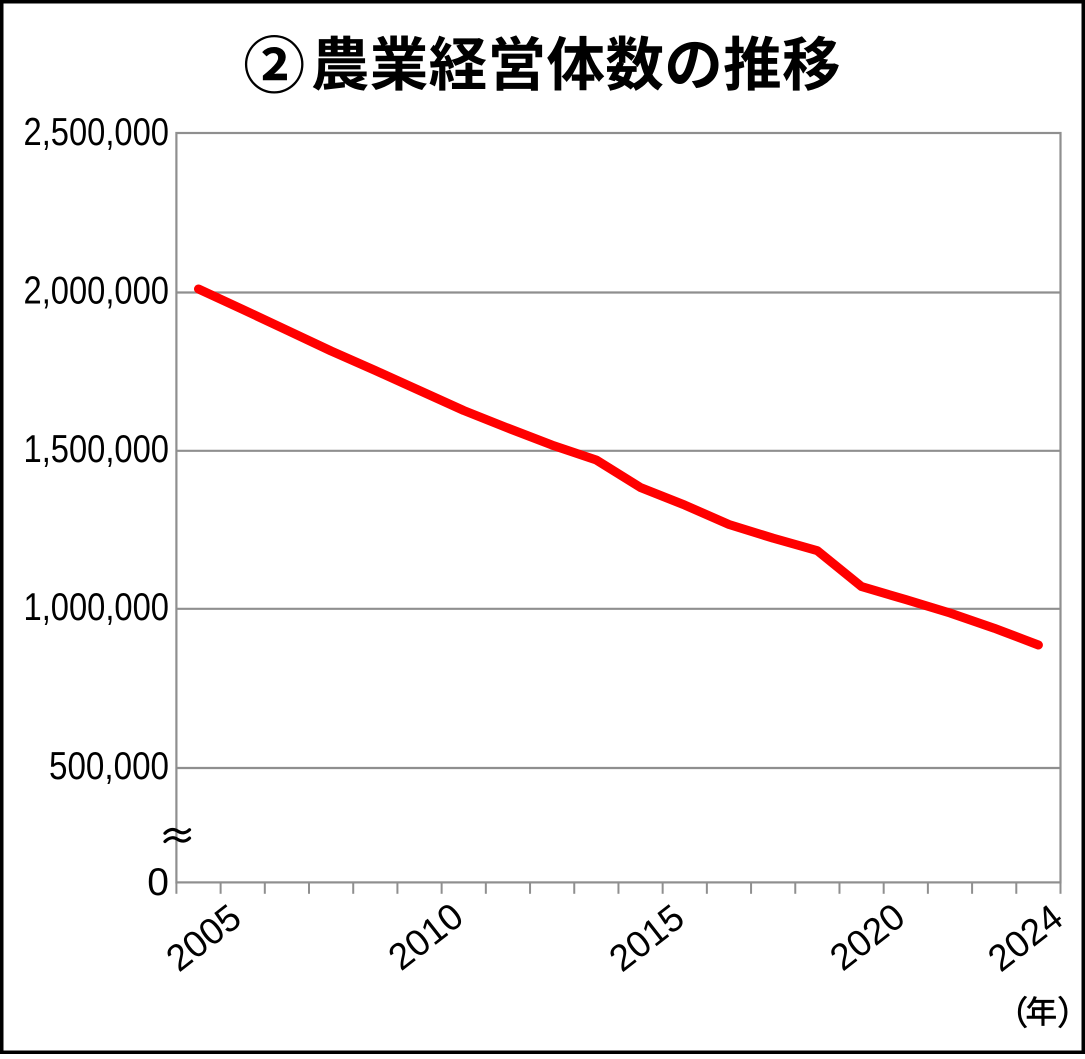 Image resolution: width=1085 pixels, height=1059 pixels. I want to click on svg-text: 2,000,000, so click(97, 290).